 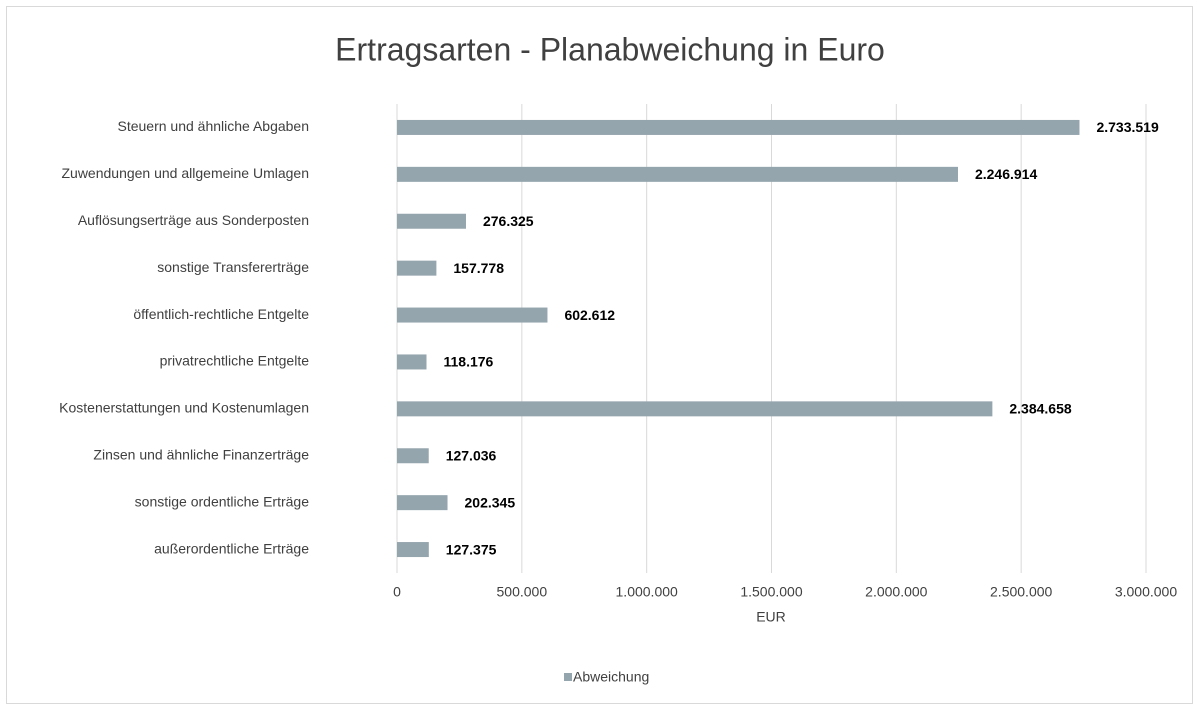 I want to click on y-tick-label: Steuern und ähnliche Abgaben, so click(x=214, y=126).